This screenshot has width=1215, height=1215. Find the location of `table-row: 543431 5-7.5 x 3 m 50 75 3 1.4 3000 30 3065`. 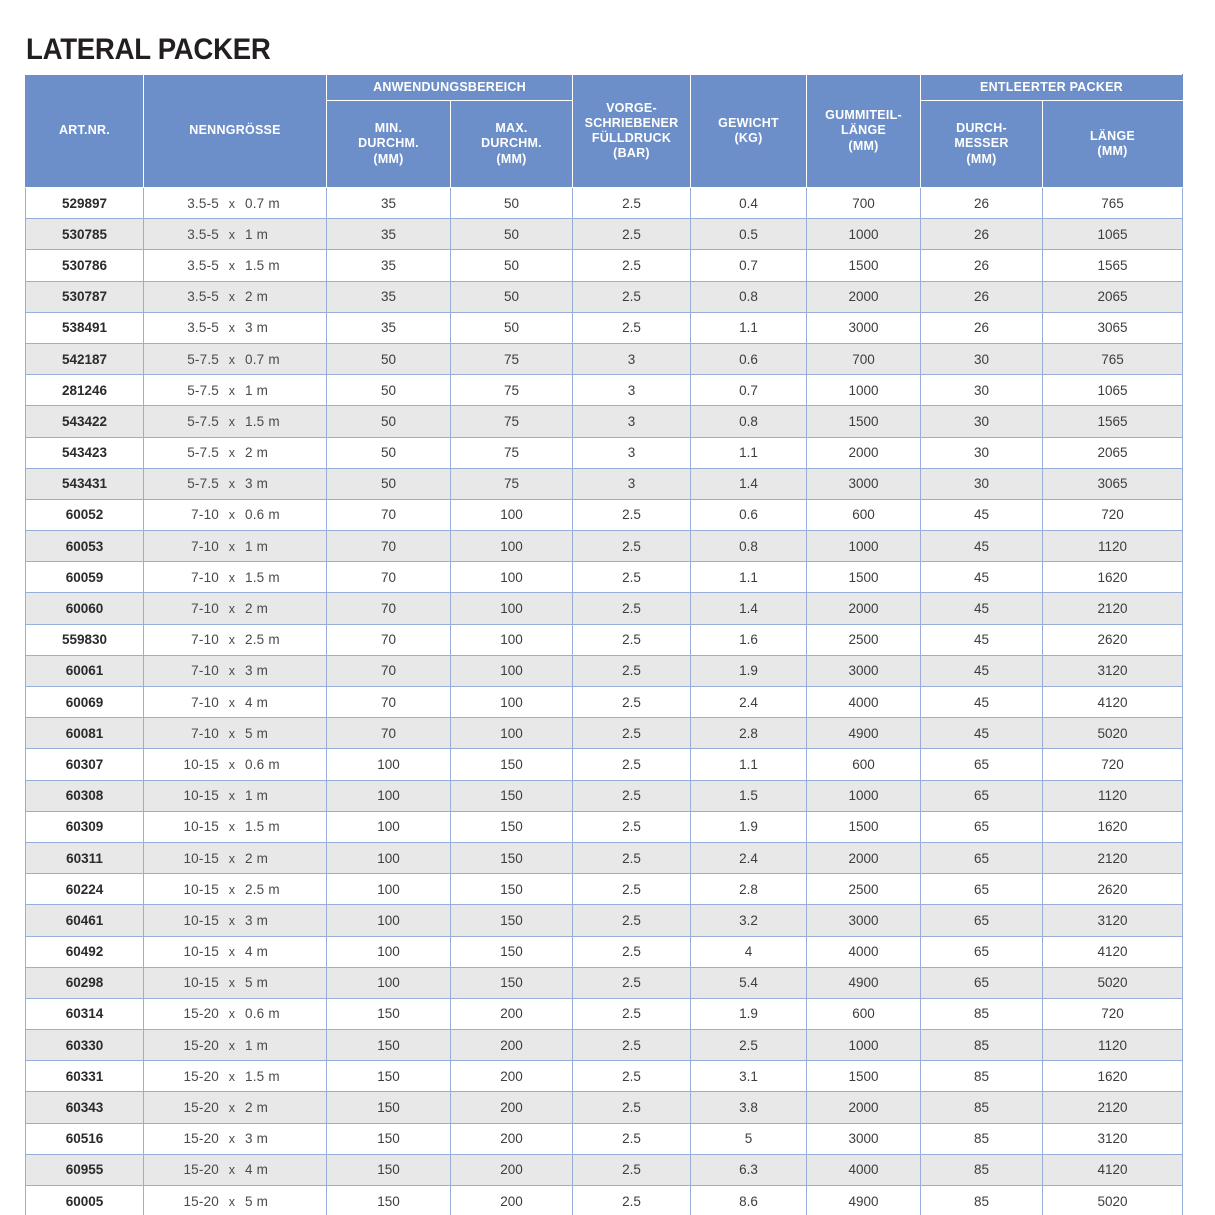

table-row: 543431 5-7.5 x 3 m 50 75 3 1.4 3000 30 3065 is located at coordinates (604, 483).